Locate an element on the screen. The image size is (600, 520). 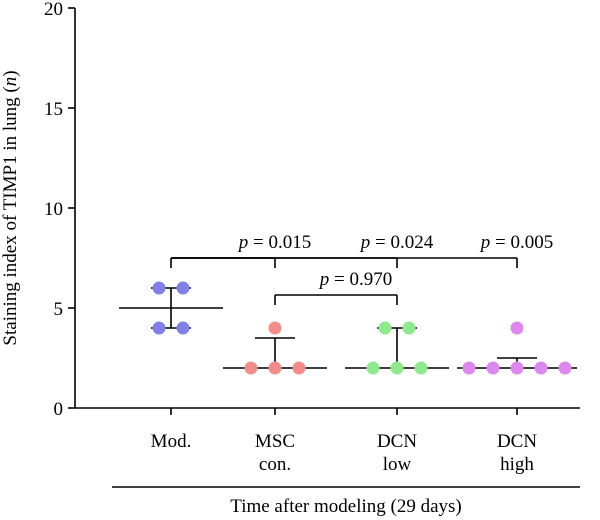
y-tick-label: 5 is located at coordinates (59, 309).